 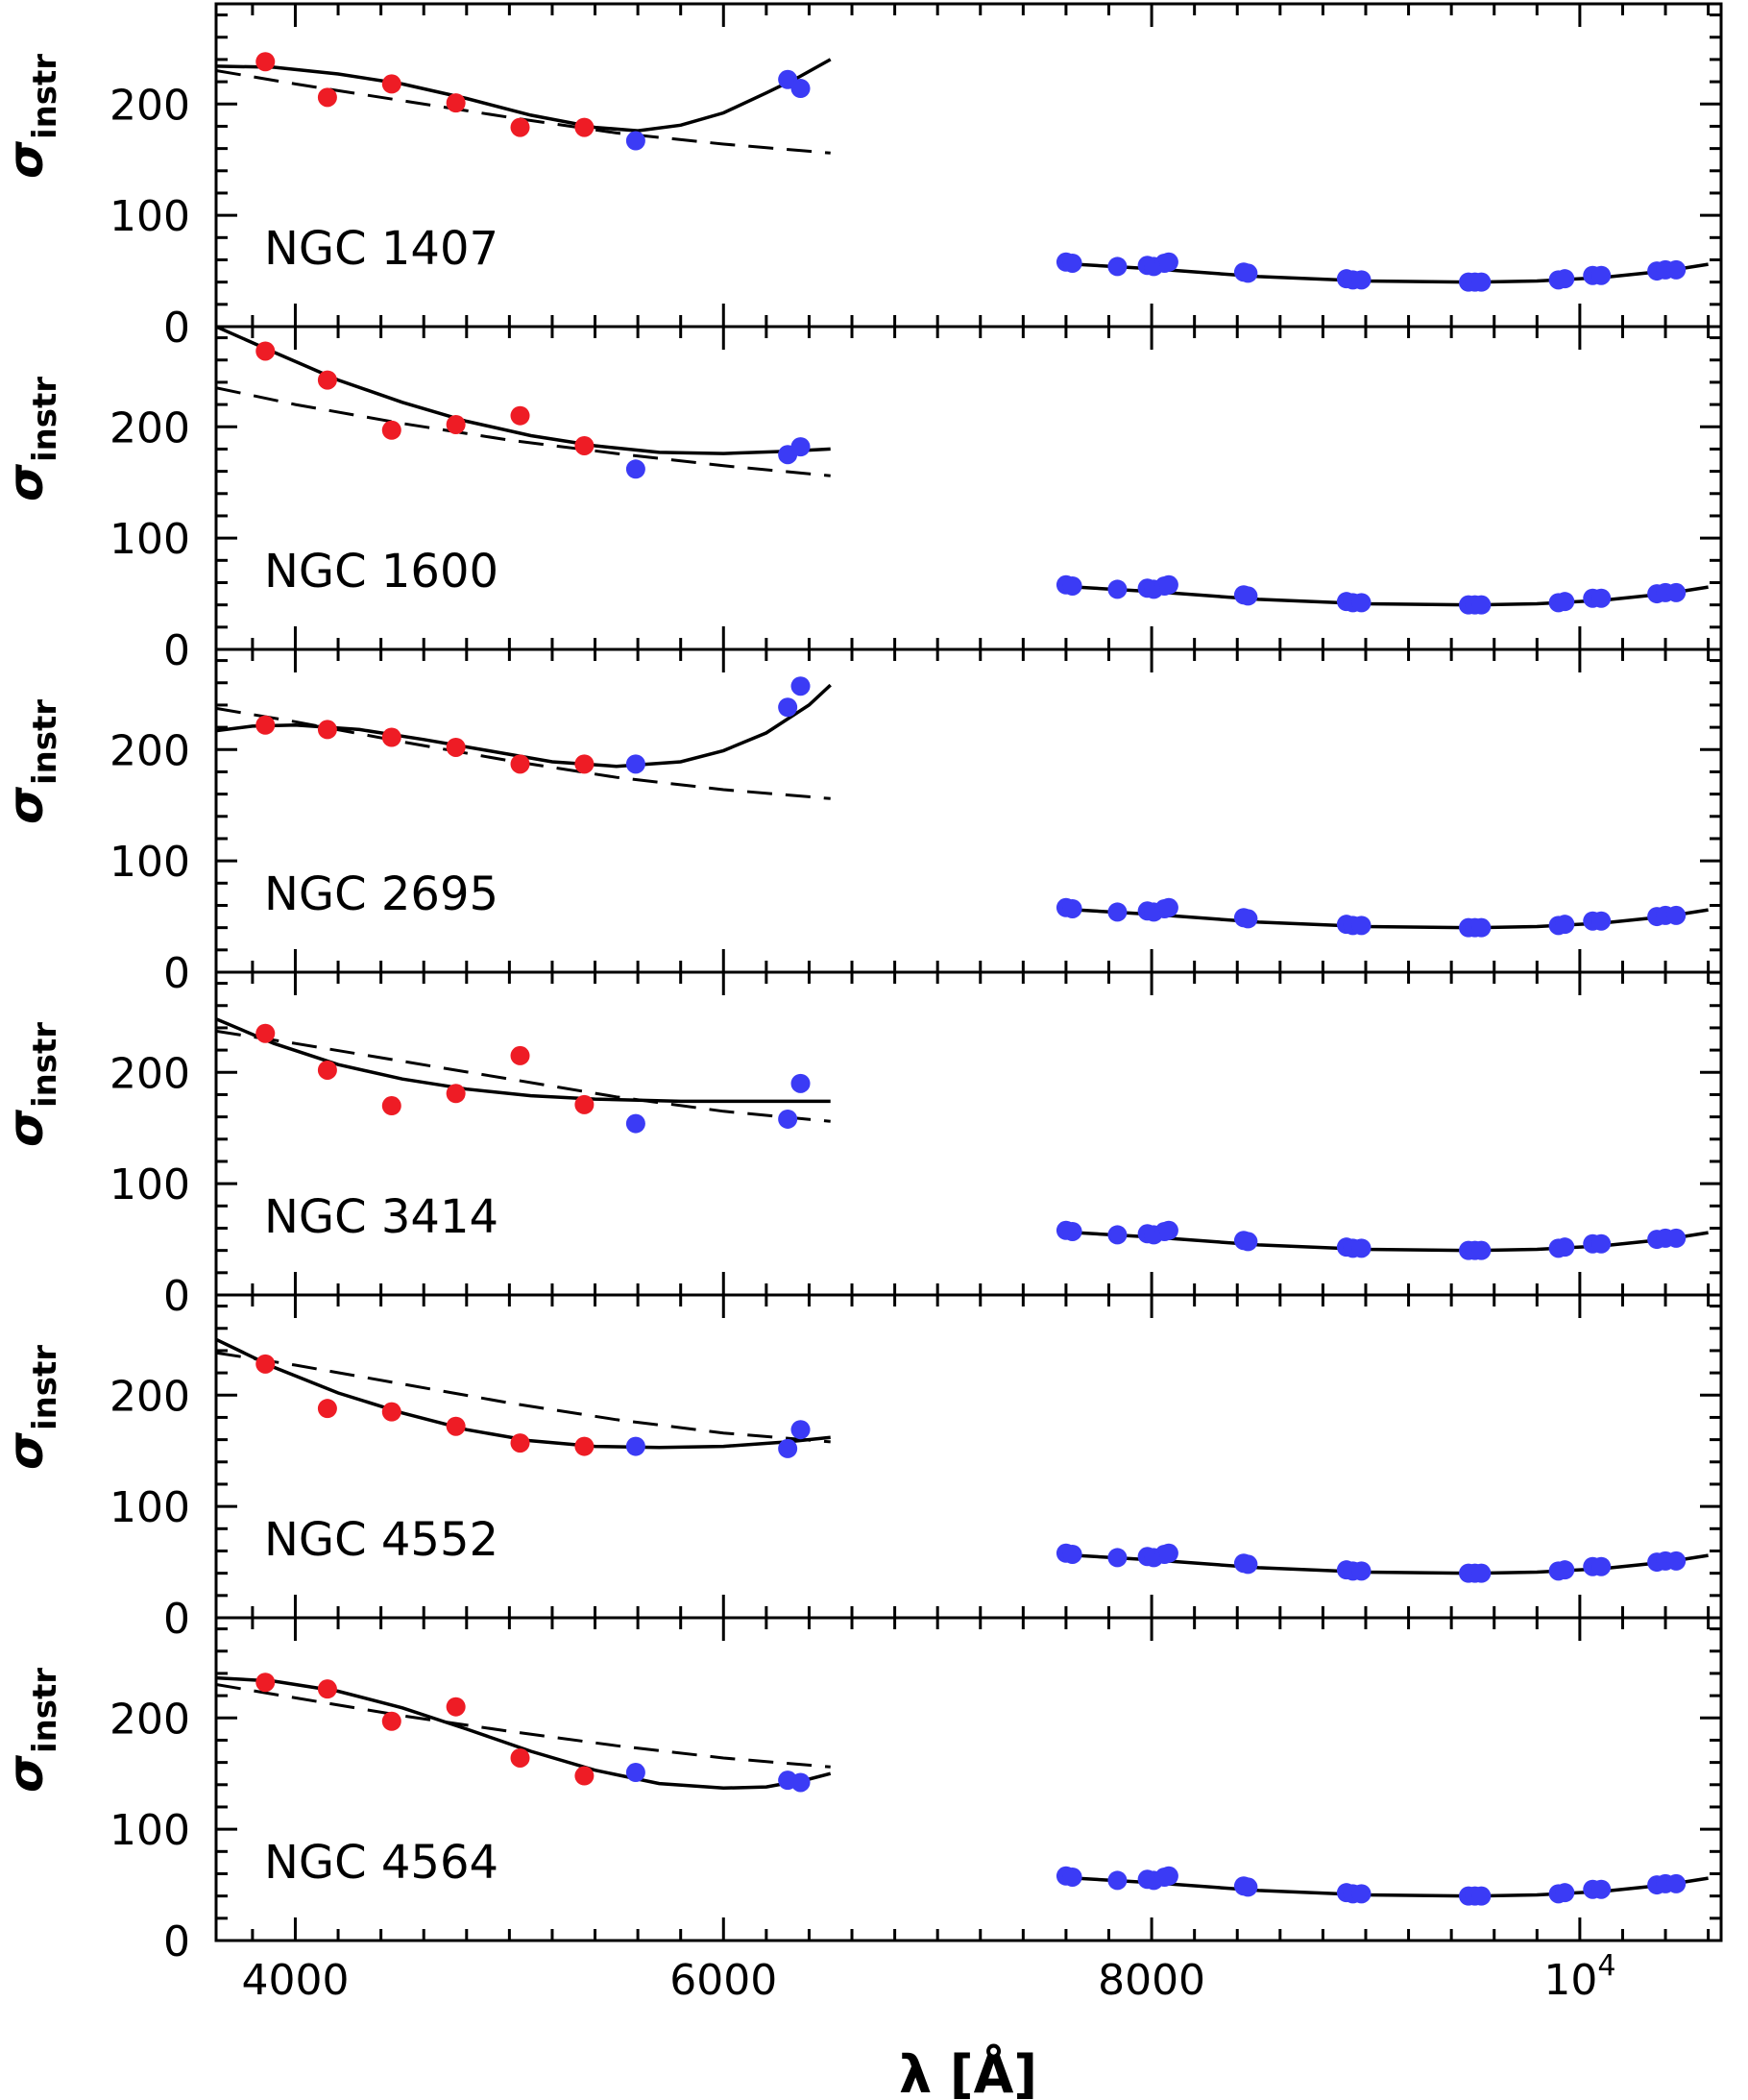 What do you see at coordinates (1152, 1980) in the screenshot?
I see `x-tick-label: 8000` at bounding box center [1152, 1980].